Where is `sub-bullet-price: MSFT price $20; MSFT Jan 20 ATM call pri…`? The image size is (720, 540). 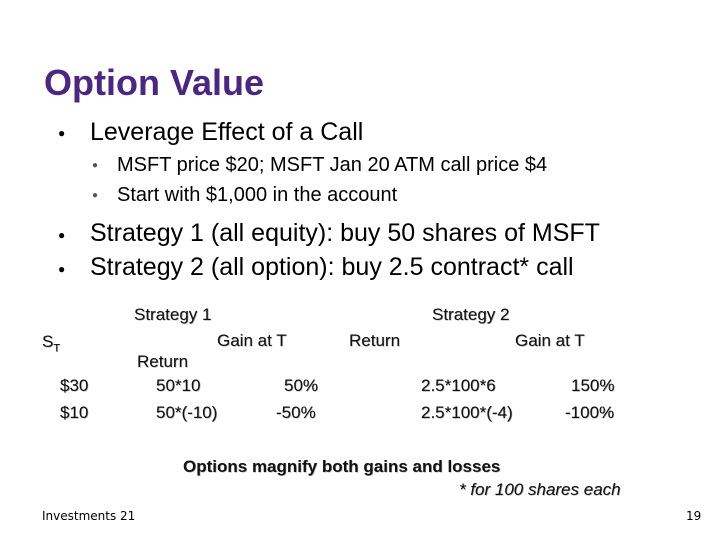 sub-bullet-price: MSFT price $20; MSFT Jan 20 ATM call pri… is located at coordinates (332, 165).